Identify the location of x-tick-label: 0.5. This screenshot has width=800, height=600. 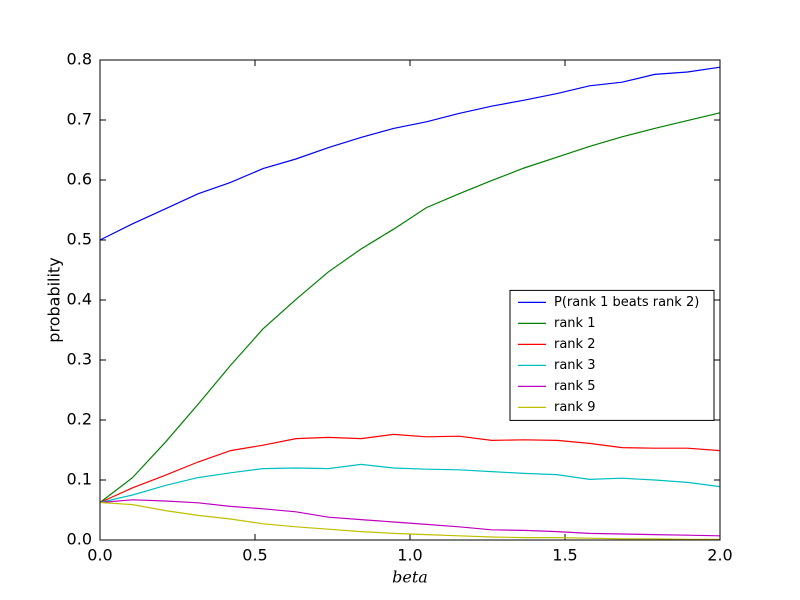
(254, 555).